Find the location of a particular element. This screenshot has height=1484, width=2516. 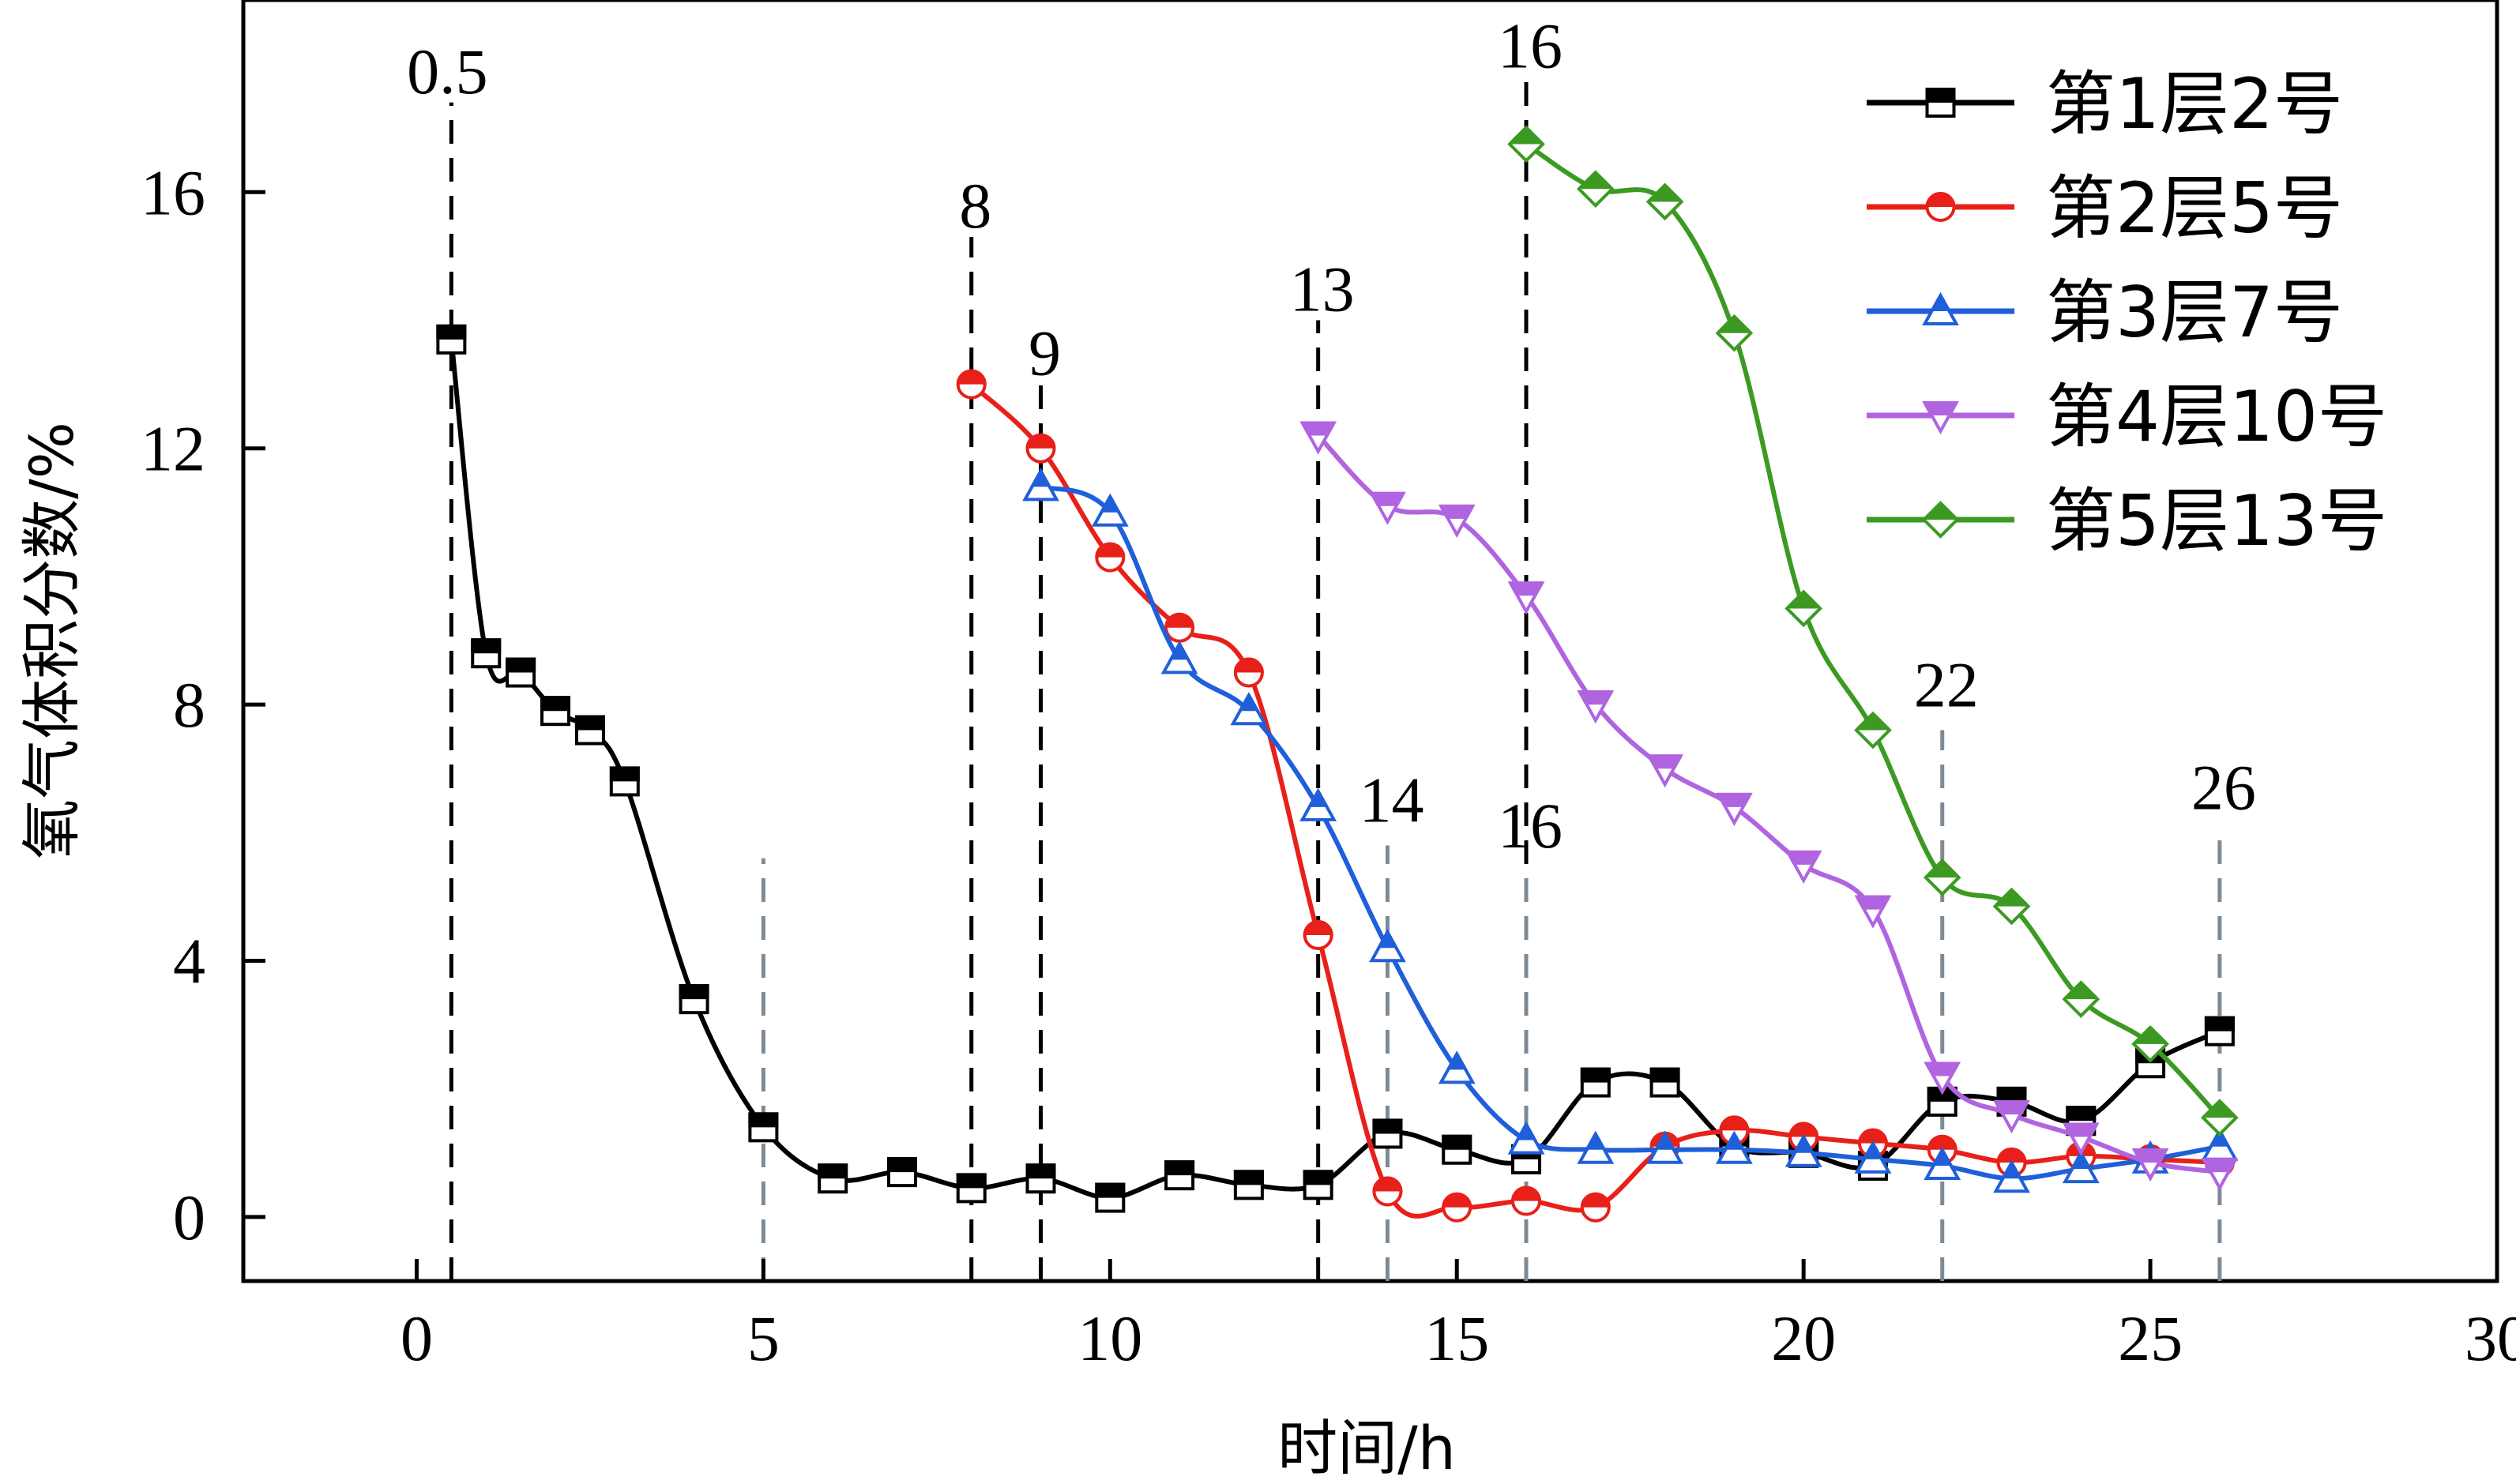

legend-label: 第3层7号 is located at coordinates (2194, 312).